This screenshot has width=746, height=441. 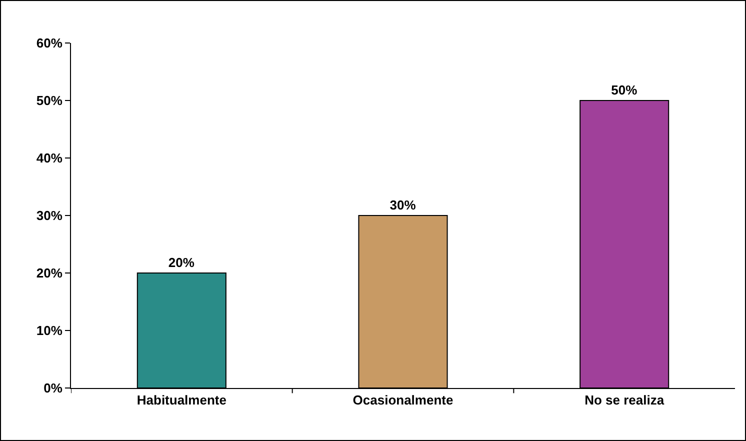 I want to click on data-label: 50%, so click(x=624, y=90).